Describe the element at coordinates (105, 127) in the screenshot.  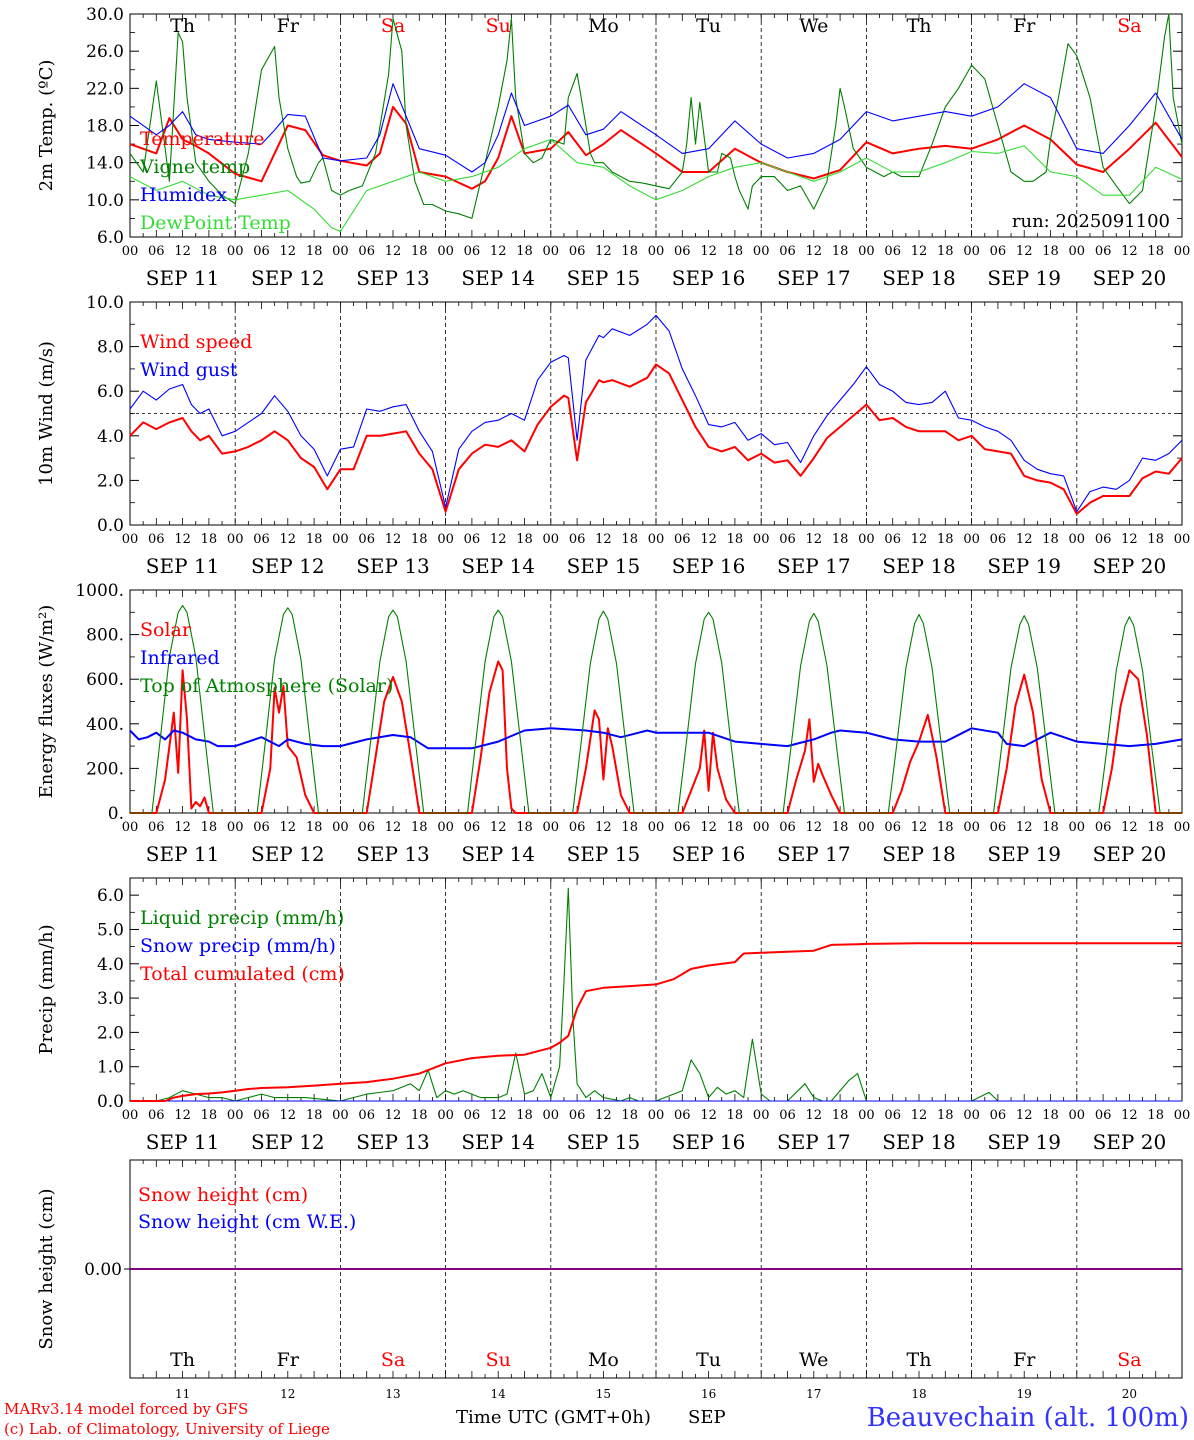
I see `y-tick-label: 18.0` at that location.